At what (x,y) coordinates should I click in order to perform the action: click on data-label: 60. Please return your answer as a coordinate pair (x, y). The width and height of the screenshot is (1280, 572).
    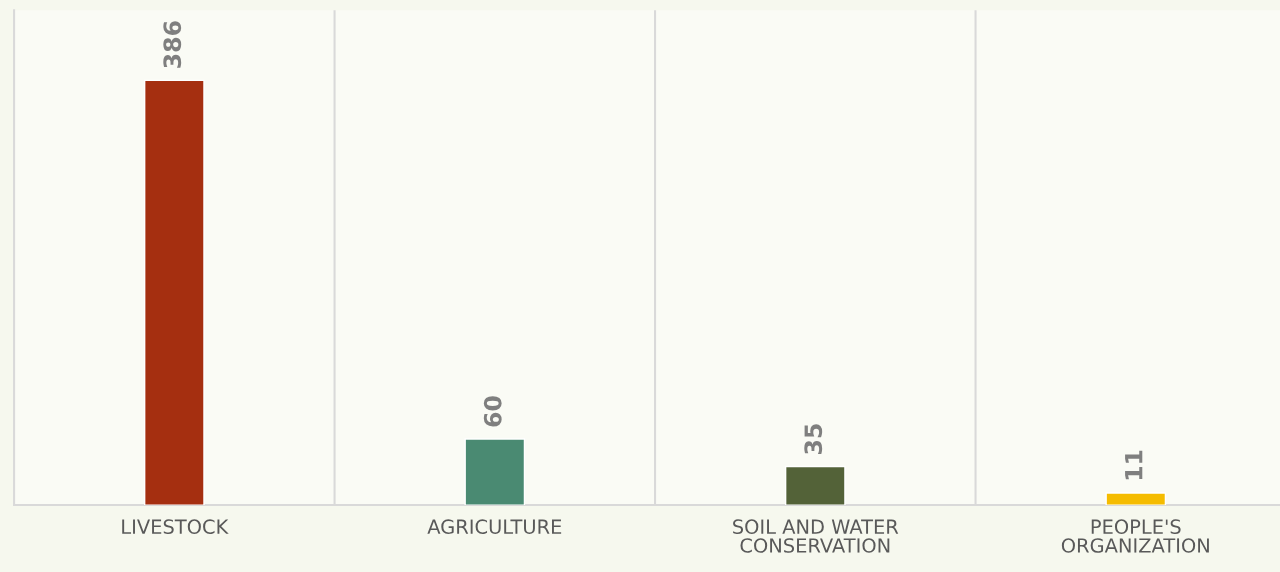
    Looking at the image, I should click on (492, 411).